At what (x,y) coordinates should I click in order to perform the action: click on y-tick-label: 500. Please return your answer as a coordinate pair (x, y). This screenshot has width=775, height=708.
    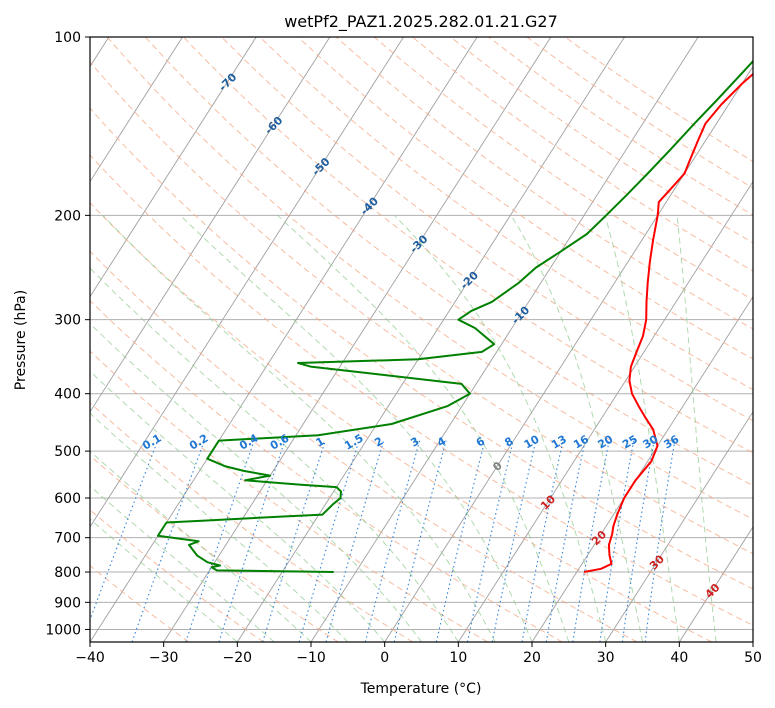
    Looking at the image, I should click on (67, 452).